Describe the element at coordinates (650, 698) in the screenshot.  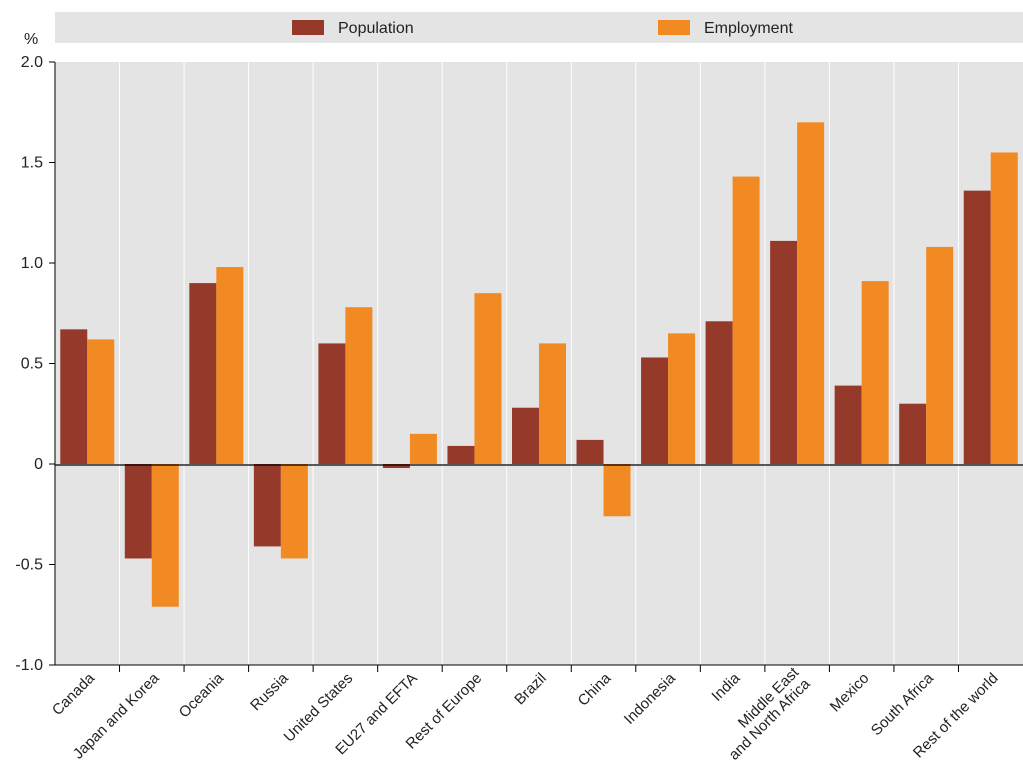
I see `x-tick-label: Indonesia` at that location.